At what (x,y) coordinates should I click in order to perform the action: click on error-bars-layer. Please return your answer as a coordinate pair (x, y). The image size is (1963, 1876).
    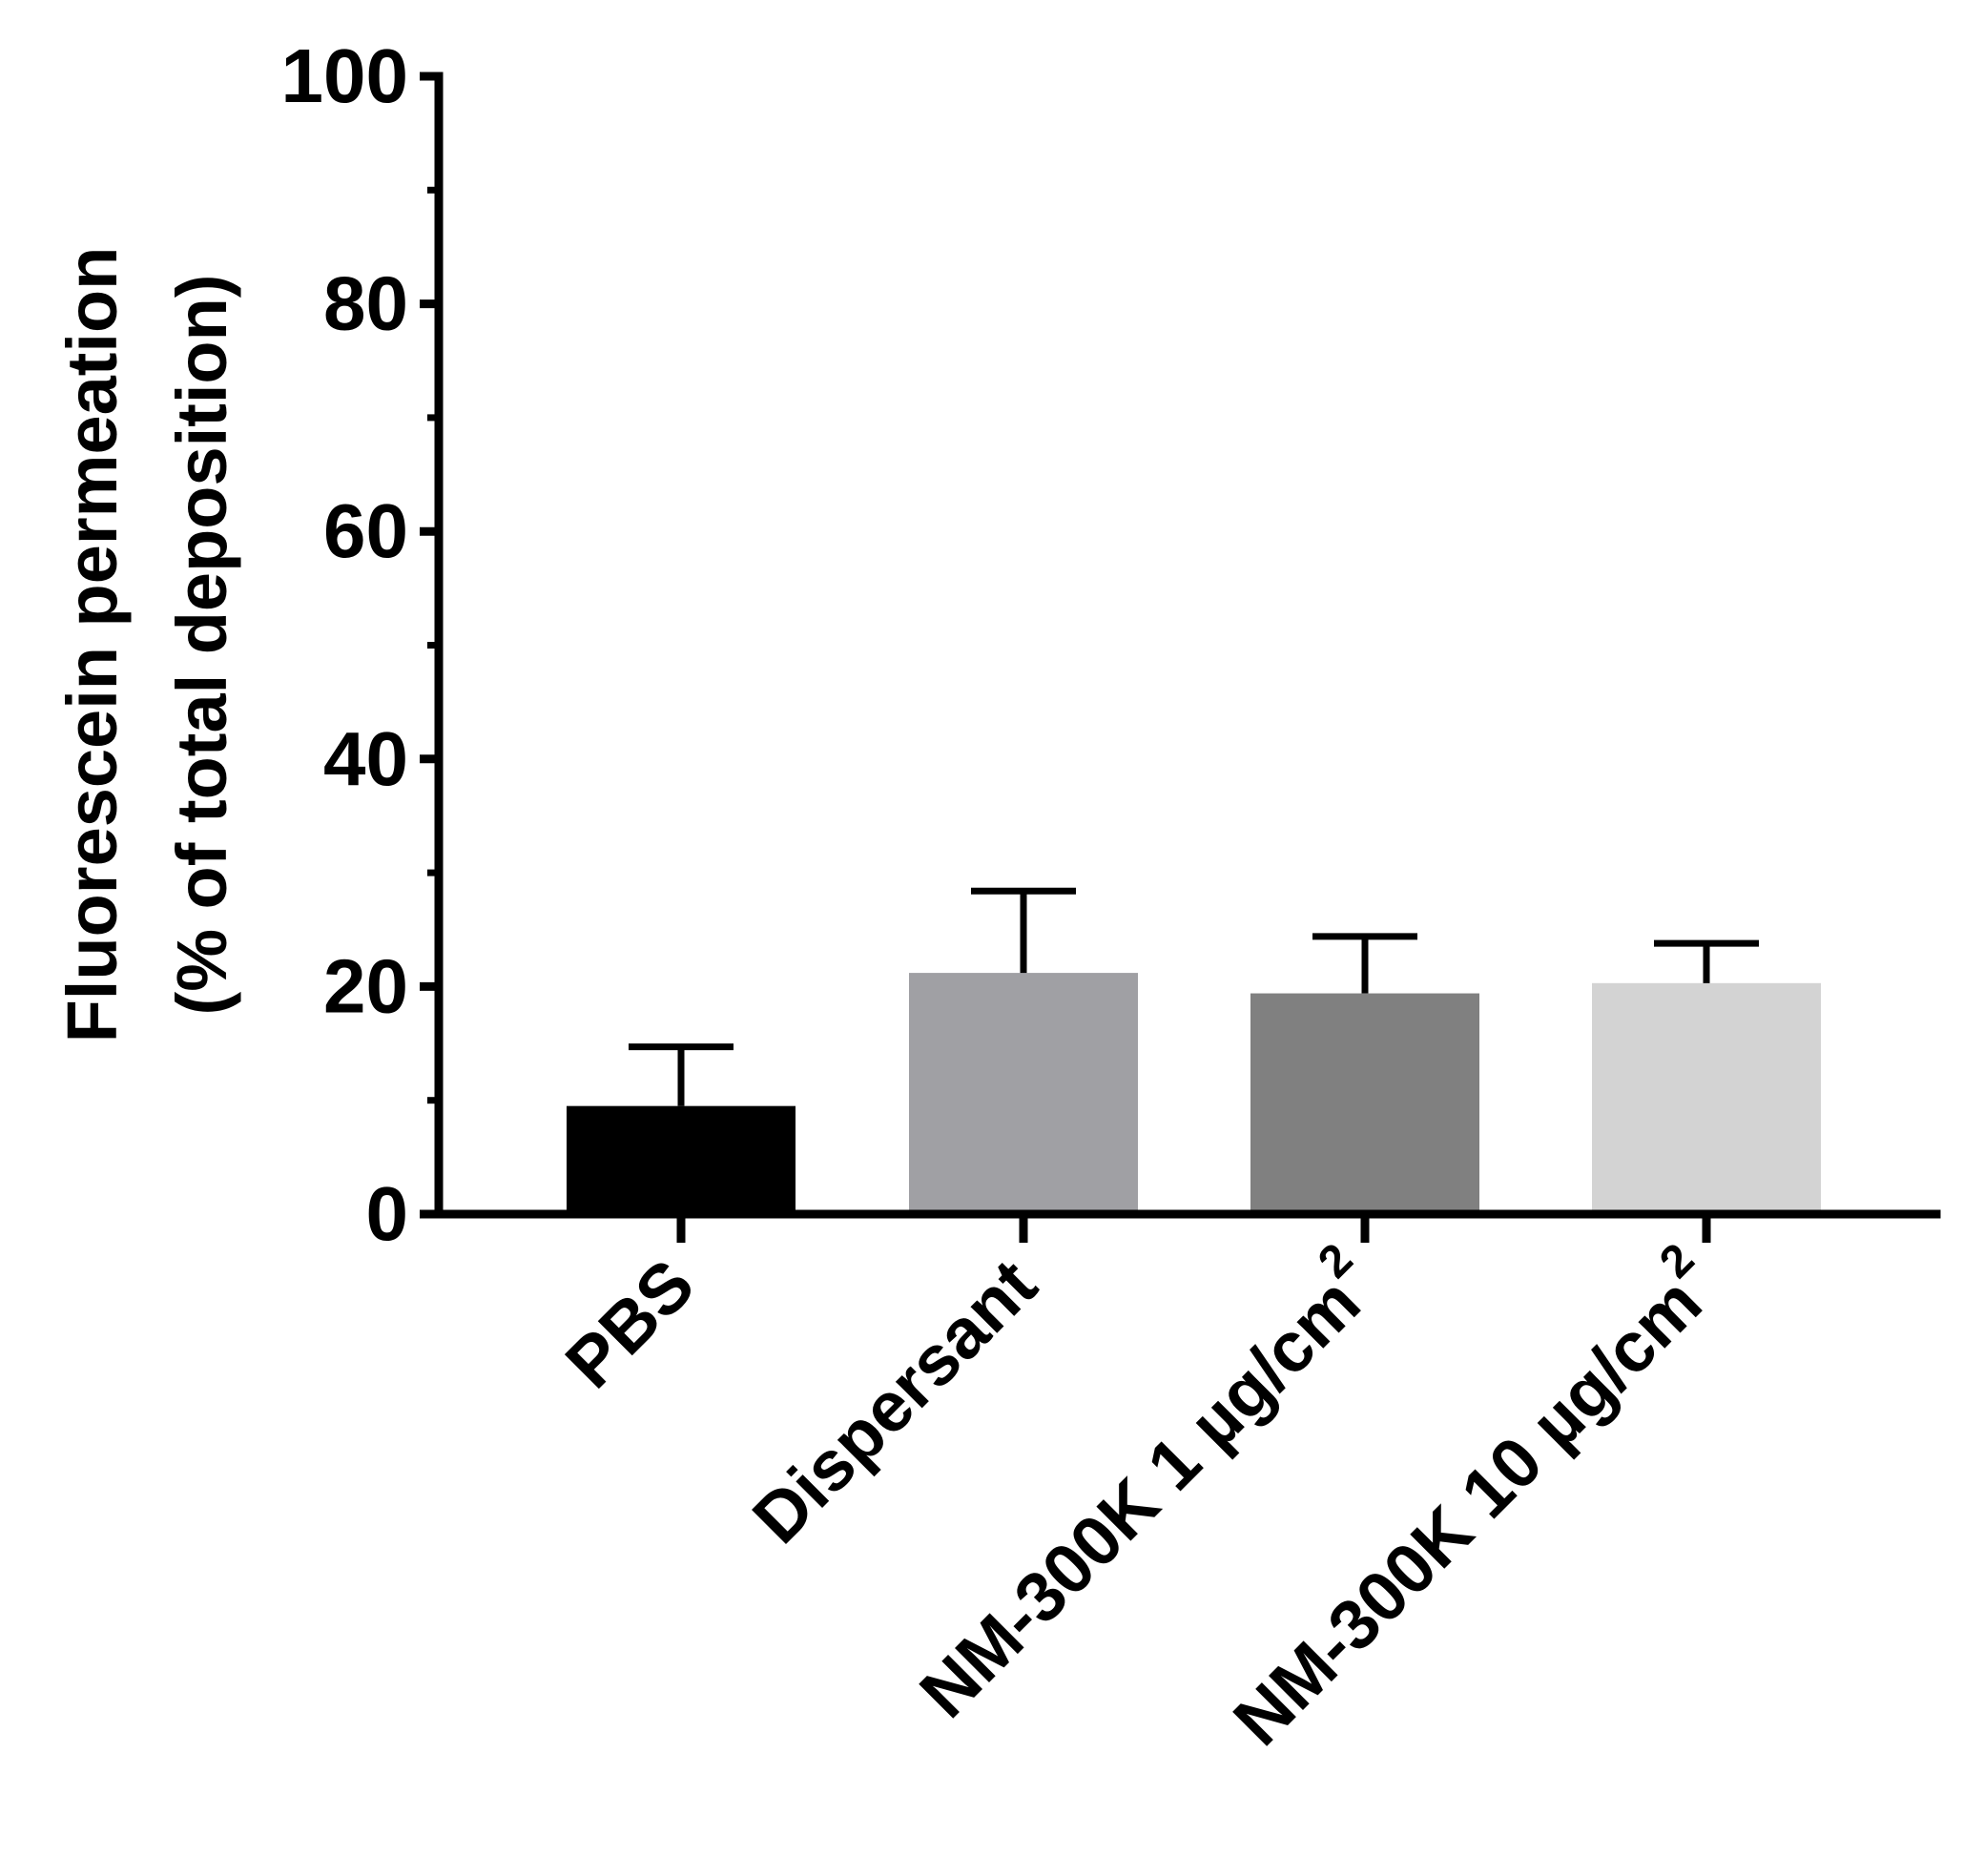
    Looking at the image, I should click on (1194, 996).